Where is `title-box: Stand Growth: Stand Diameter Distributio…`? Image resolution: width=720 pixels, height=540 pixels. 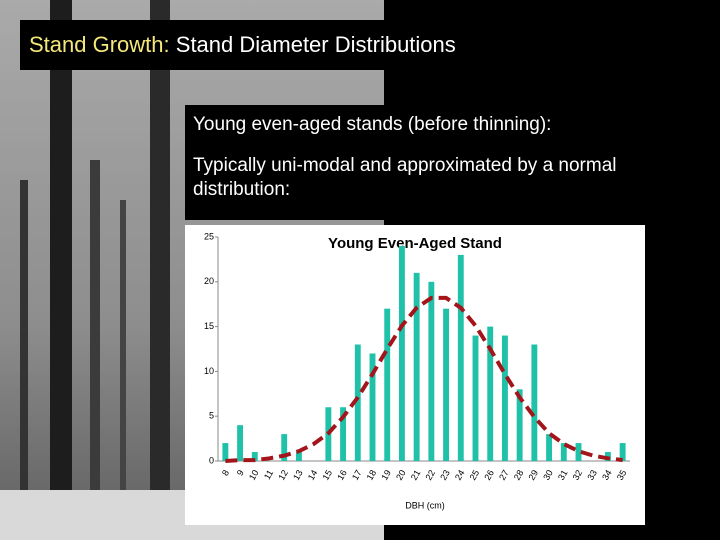 title-box: Stand Growth: Stand Diameter Distributio… is located at coordinates (238, 45).